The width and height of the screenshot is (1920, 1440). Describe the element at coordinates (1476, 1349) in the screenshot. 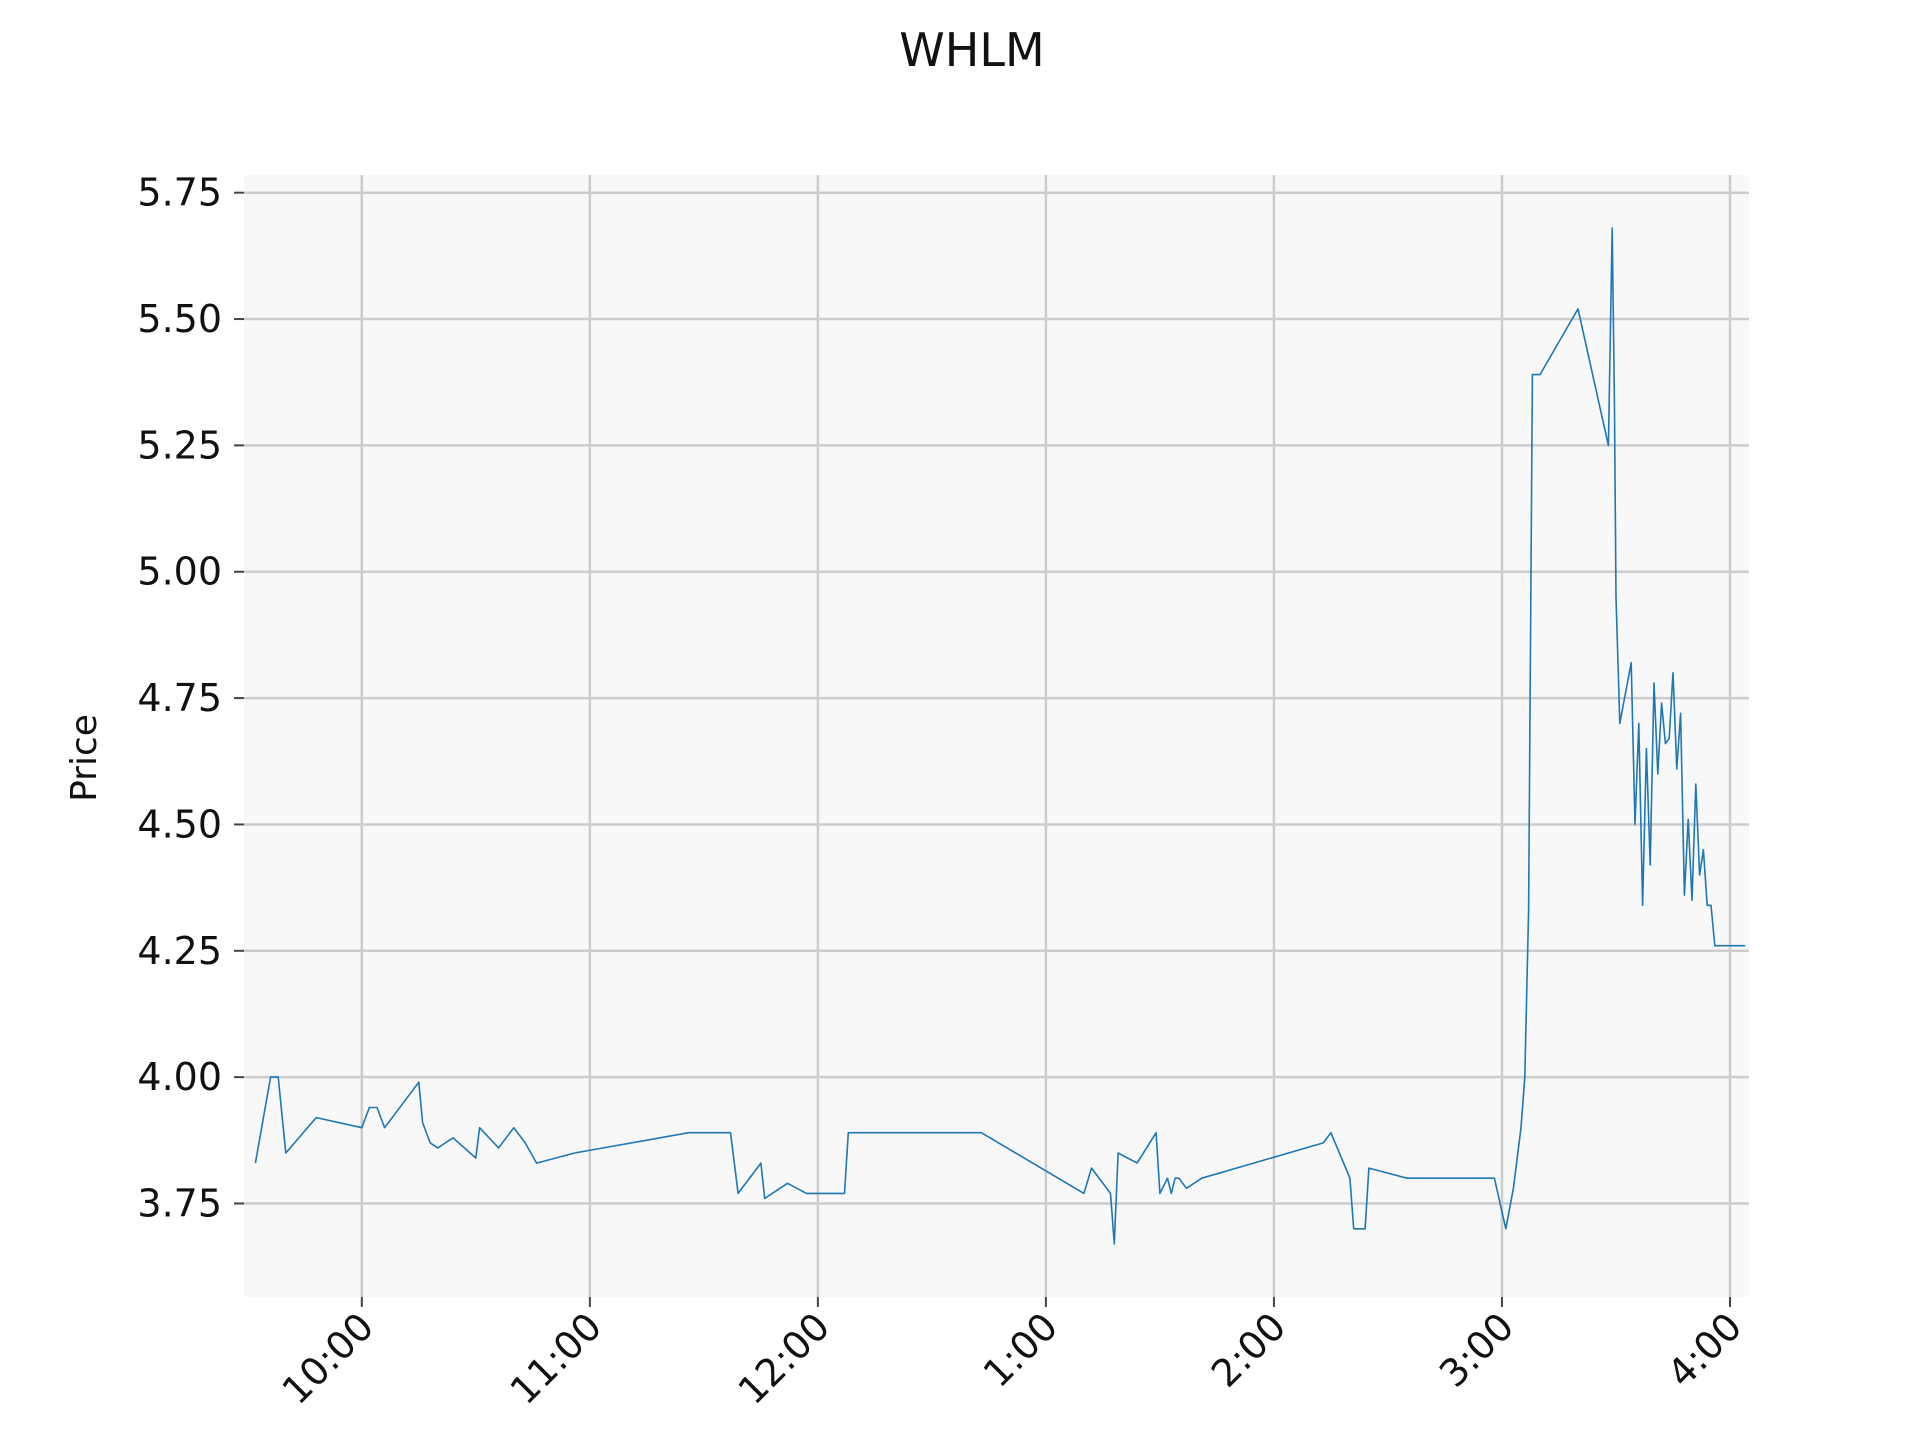

I see `x-tick-label: 3:00` at that location.